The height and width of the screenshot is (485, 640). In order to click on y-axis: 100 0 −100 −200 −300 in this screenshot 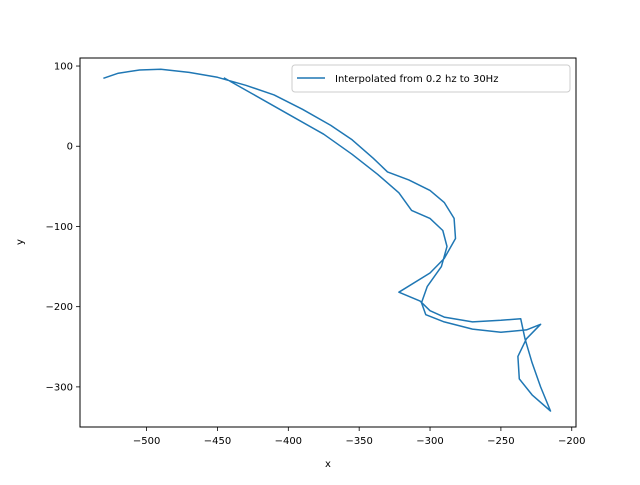, I will do `click(63, 227)`.